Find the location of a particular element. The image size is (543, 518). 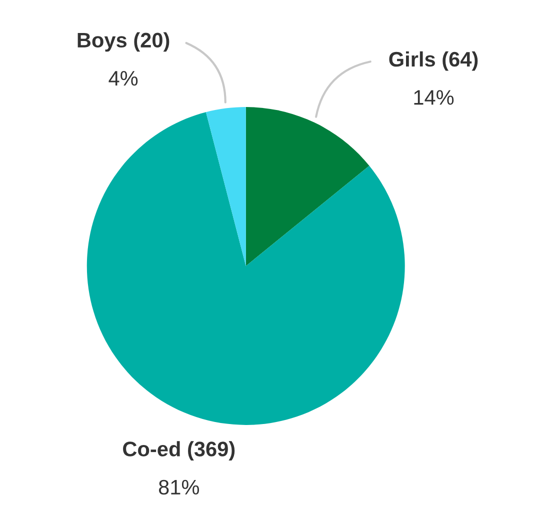

data-label: 14% is located at coordinates (434, 97).